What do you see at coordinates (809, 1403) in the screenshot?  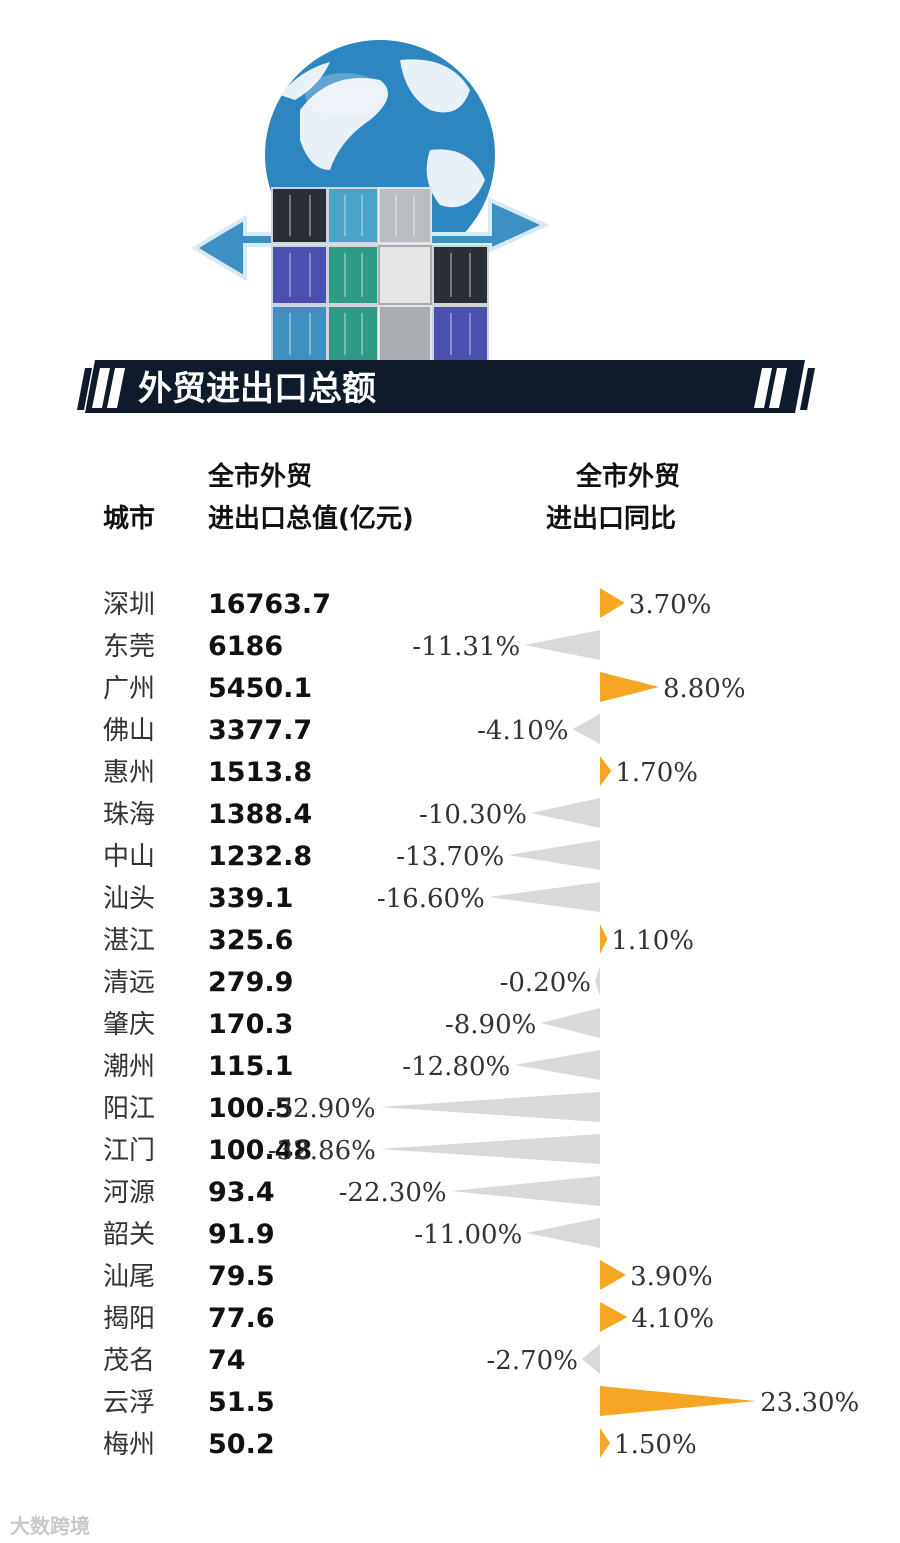 I see `yoy-label: 23.30%` at bounding box center [809, 1403].